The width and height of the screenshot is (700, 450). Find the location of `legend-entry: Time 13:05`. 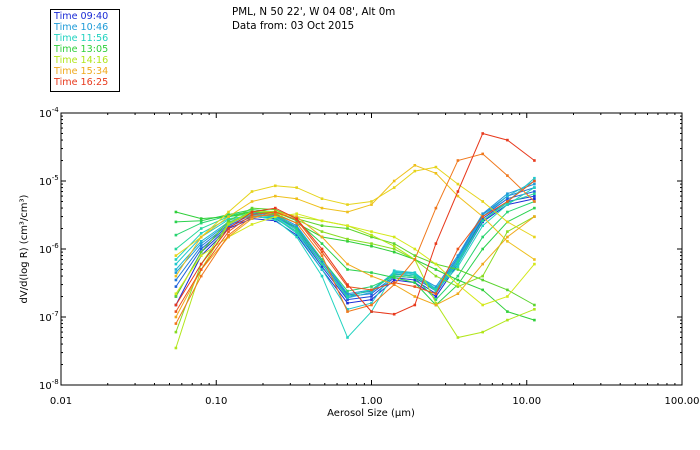

legend-entry: Time 13:05 is located at coordinates (81, 49).